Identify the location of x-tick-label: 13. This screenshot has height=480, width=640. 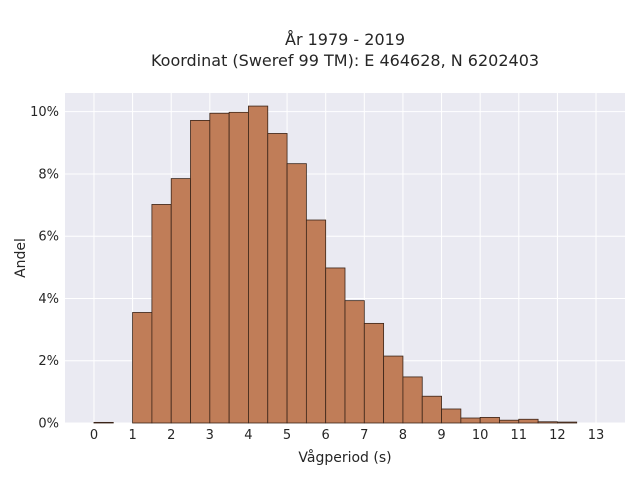
(596, 435).